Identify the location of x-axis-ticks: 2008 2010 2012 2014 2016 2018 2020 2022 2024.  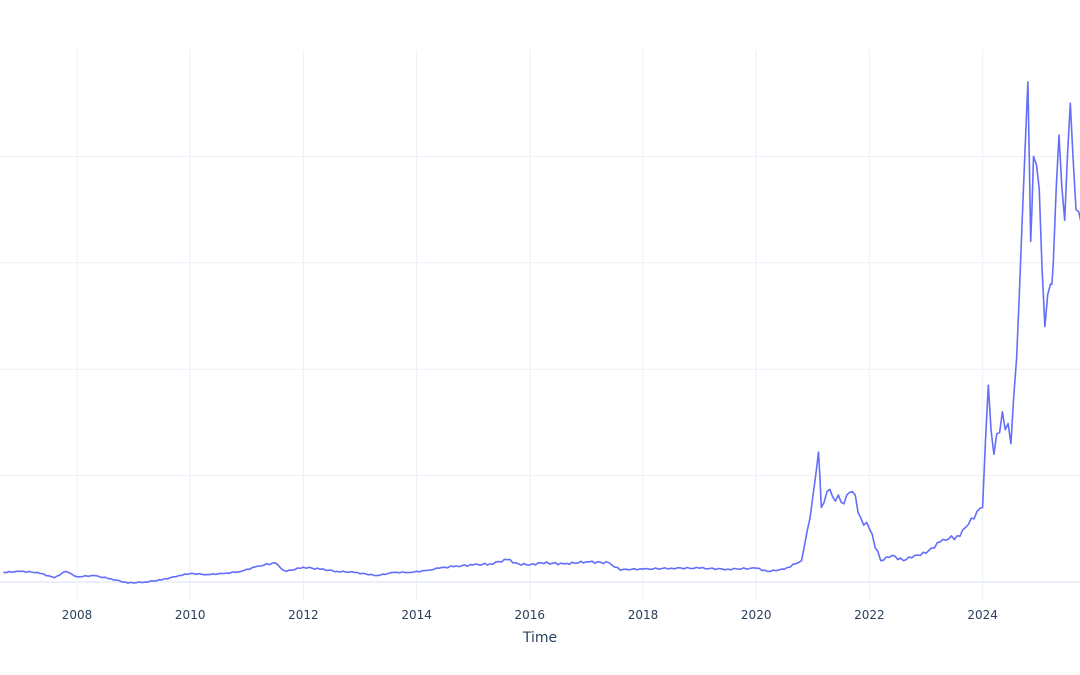
(530, 615).